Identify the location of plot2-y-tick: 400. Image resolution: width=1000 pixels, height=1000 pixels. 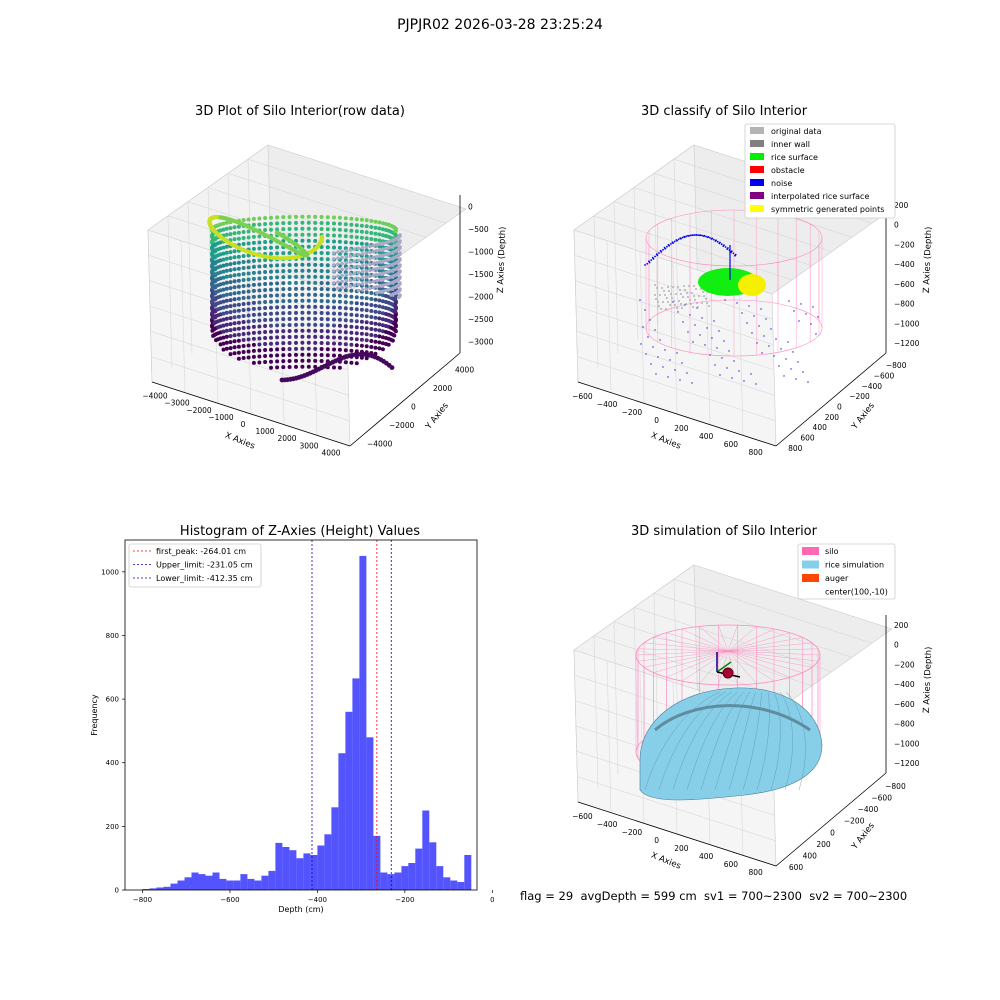
(820, 427).